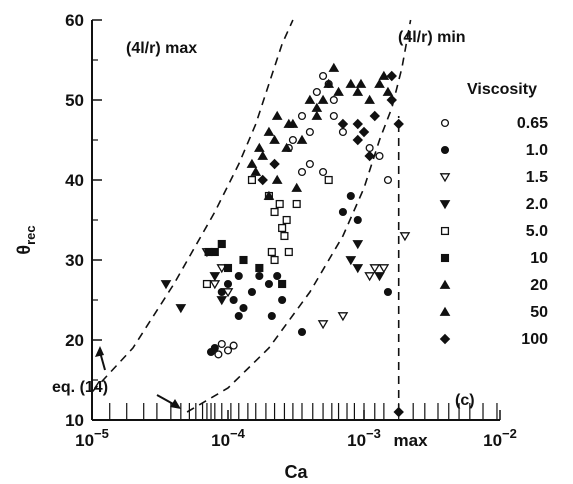 The height and width of the screenshot is (484, 573). I want to click on legend-label-4: 5.0, so click(537, 231).